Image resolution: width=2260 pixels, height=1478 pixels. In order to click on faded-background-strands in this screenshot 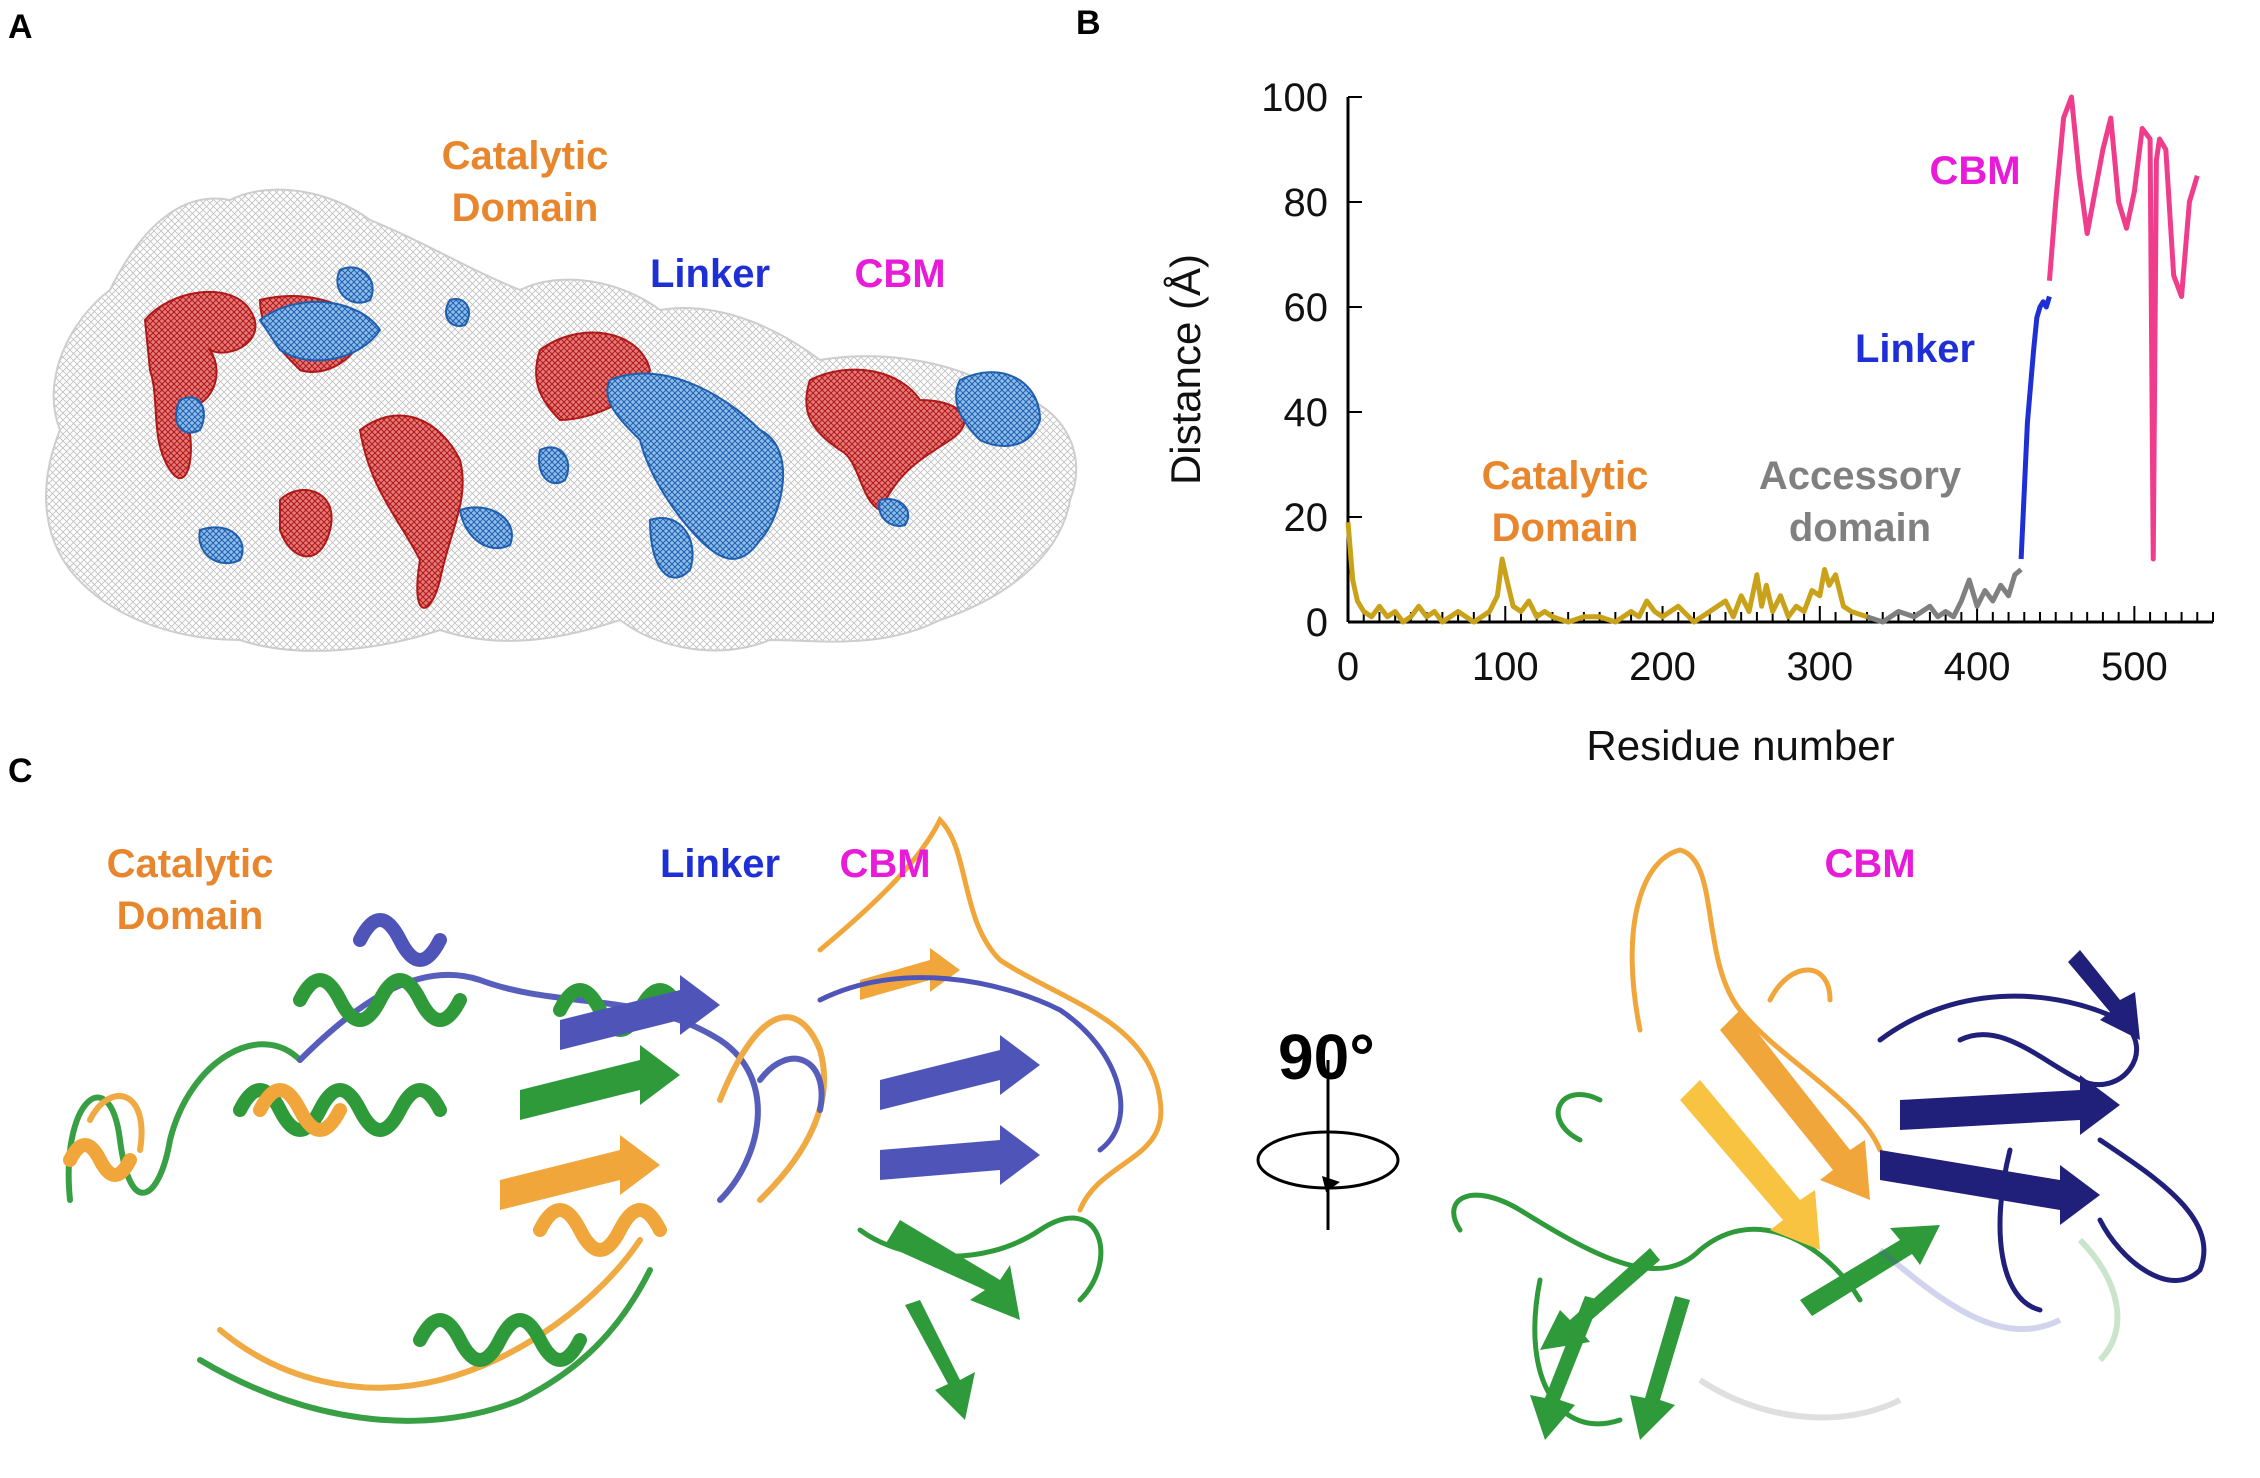, I will do `click(1909, 1329)`.